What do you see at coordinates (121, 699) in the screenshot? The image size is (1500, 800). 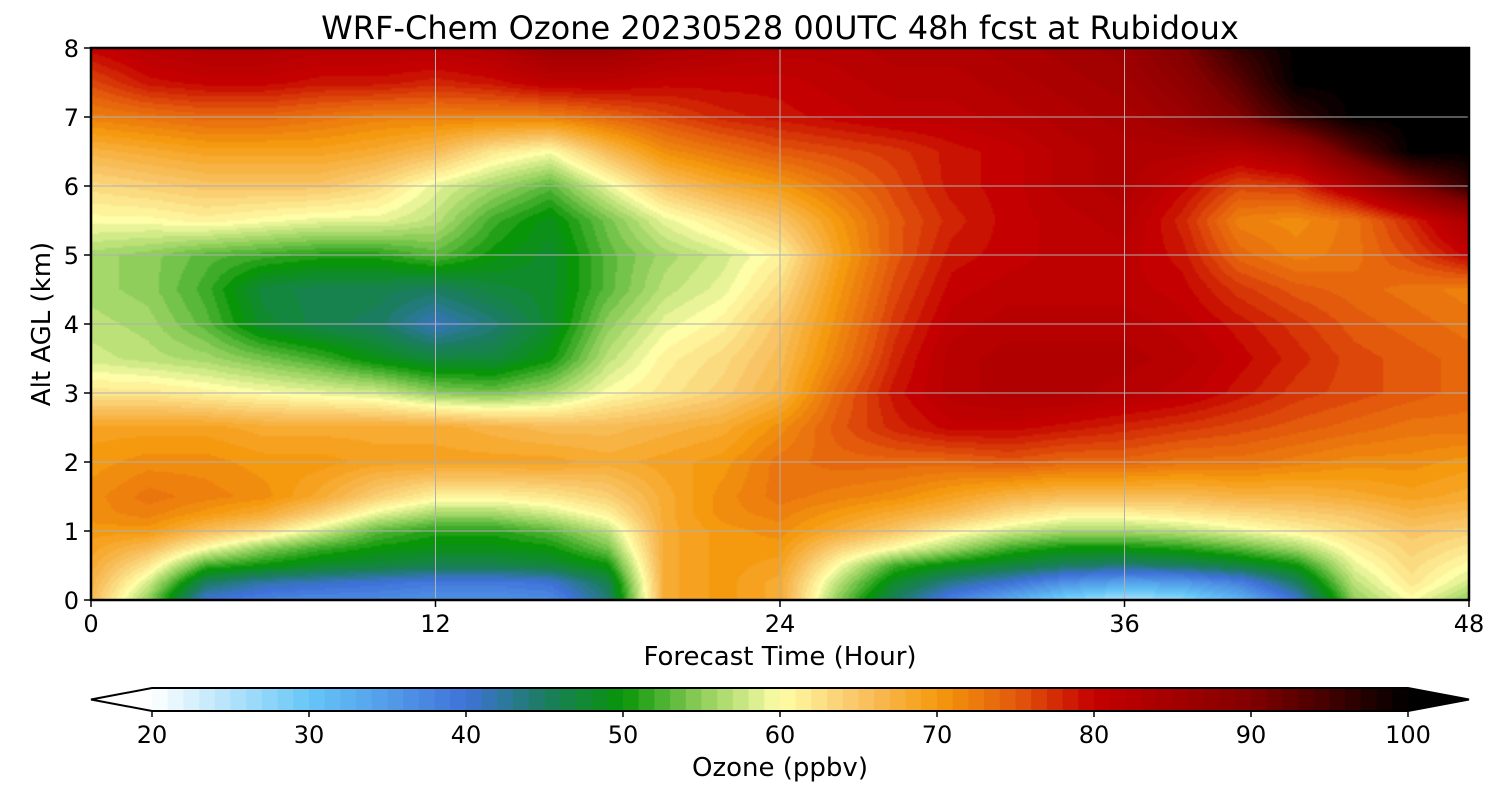 I see `colorbar-extend-low` at bounding box center [121, 699].